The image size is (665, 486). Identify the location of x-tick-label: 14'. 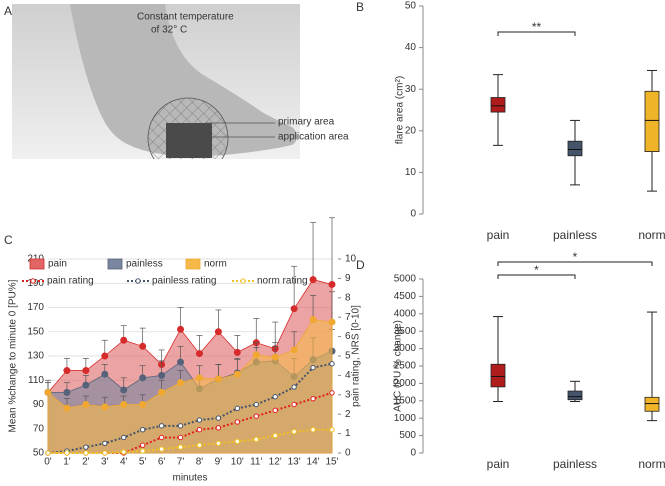
(313, 462).